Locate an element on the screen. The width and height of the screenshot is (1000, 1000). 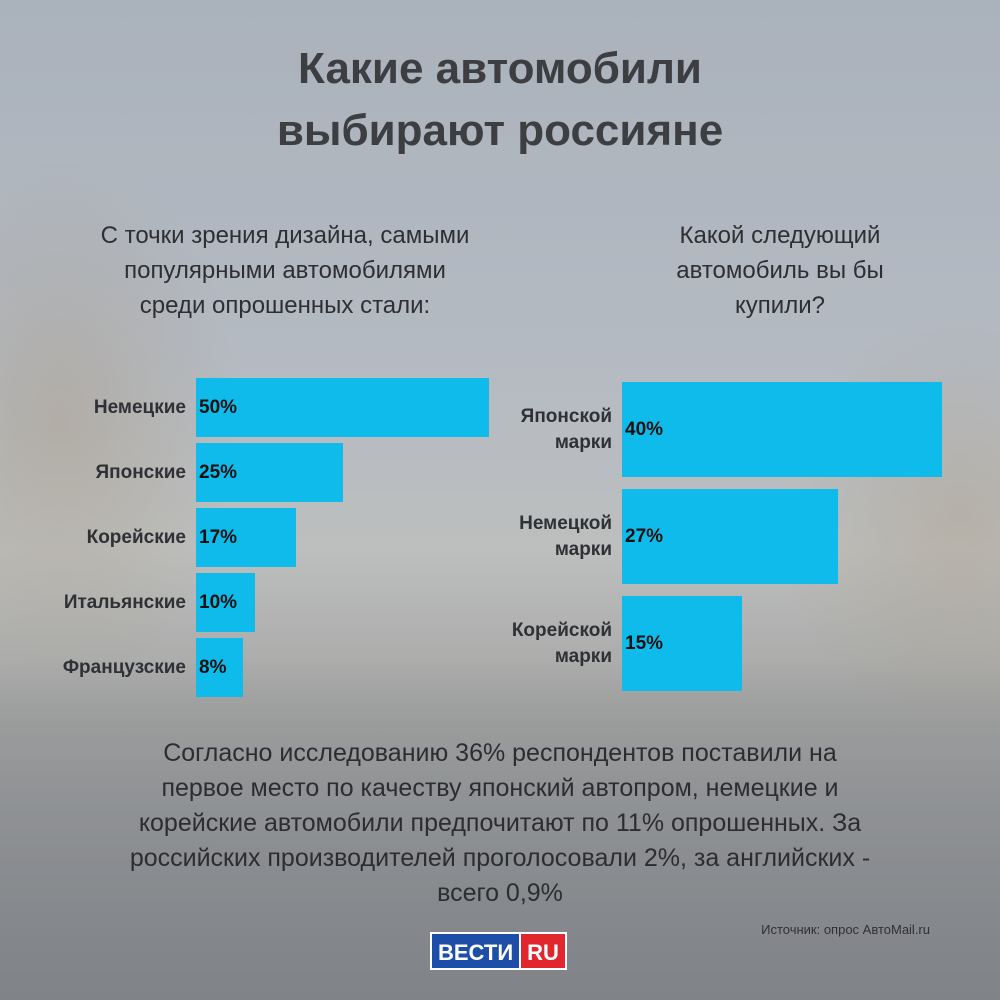
bar-value-label: 8% is located at coordinates (213, 667).